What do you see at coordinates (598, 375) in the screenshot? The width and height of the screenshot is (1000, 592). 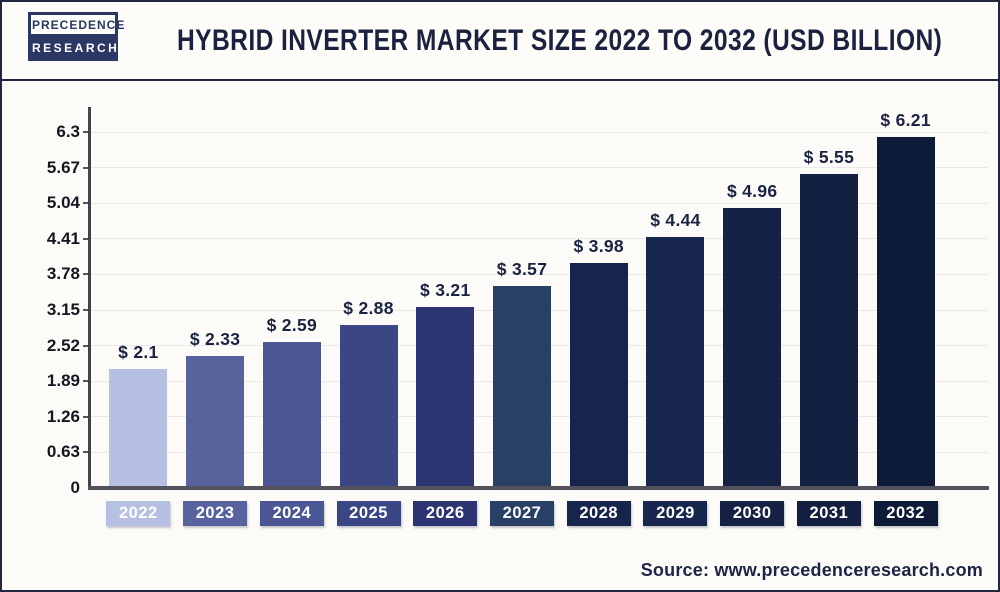 I see `bar-2028` at bounding box center [598, 375].